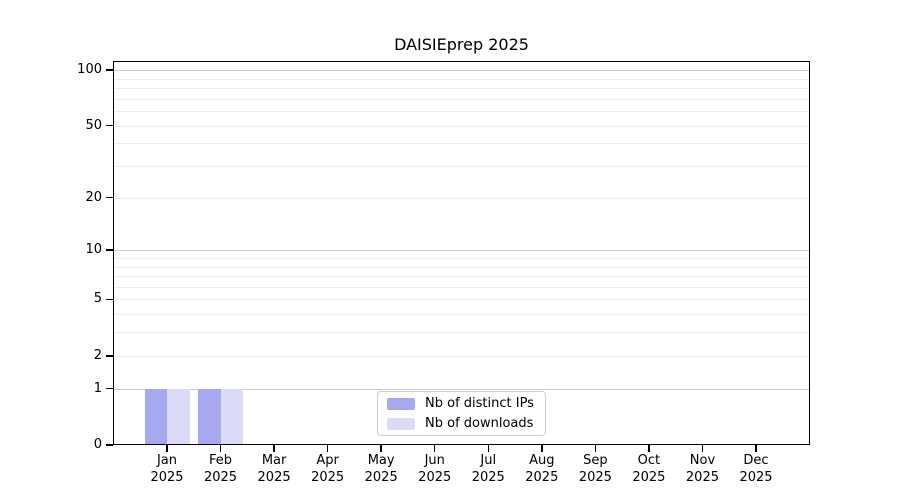 The image size is (900, 500). What do you see at coordinates (461, 44) in the screenshot?
I see `chart-title: DAISIEprep 2025` at bounding box center [461, 44].